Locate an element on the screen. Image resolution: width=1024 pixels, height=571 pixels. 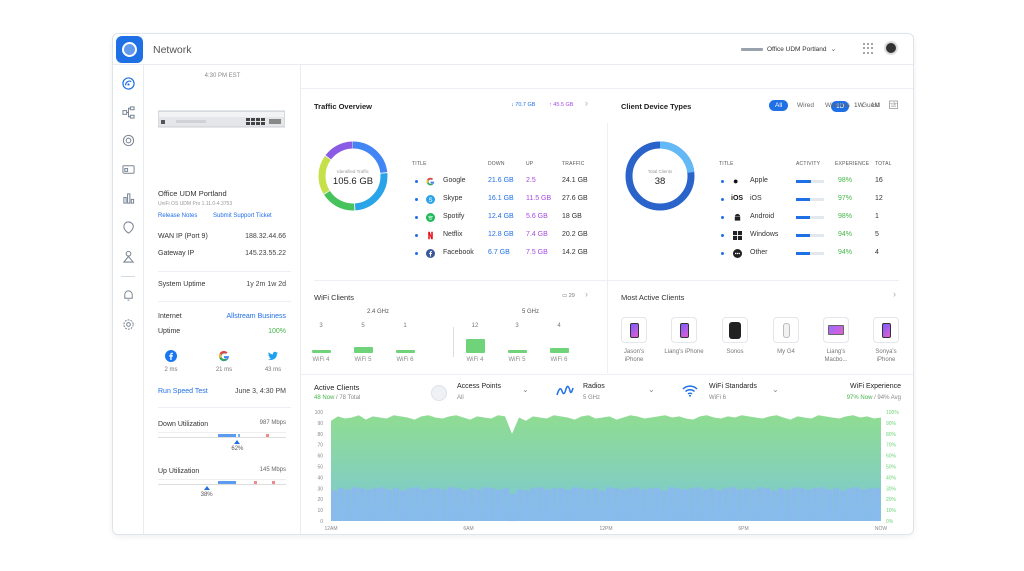
wifi-gen-count: 4 is located at coordinates (559, 326).